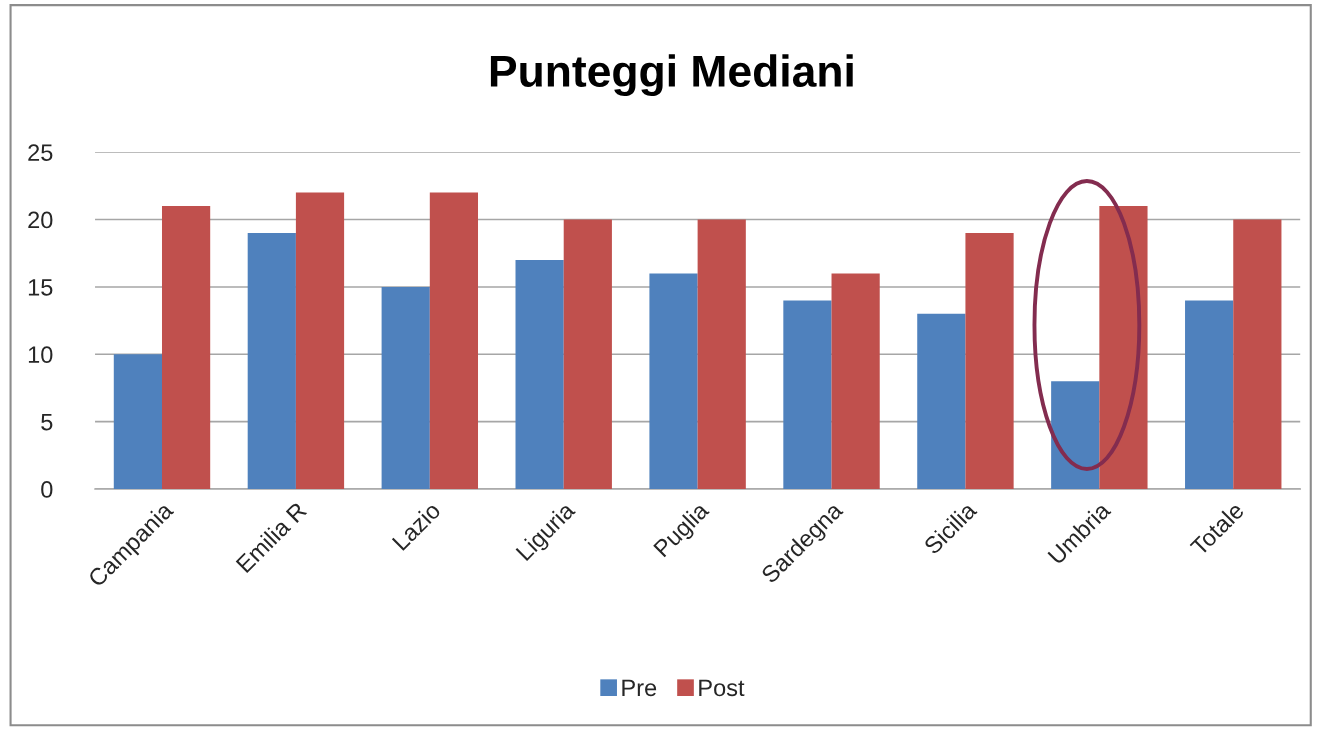 This screenshot has width=1320, height=737. I want to click on legend-label: Pre, so click(639, 688).